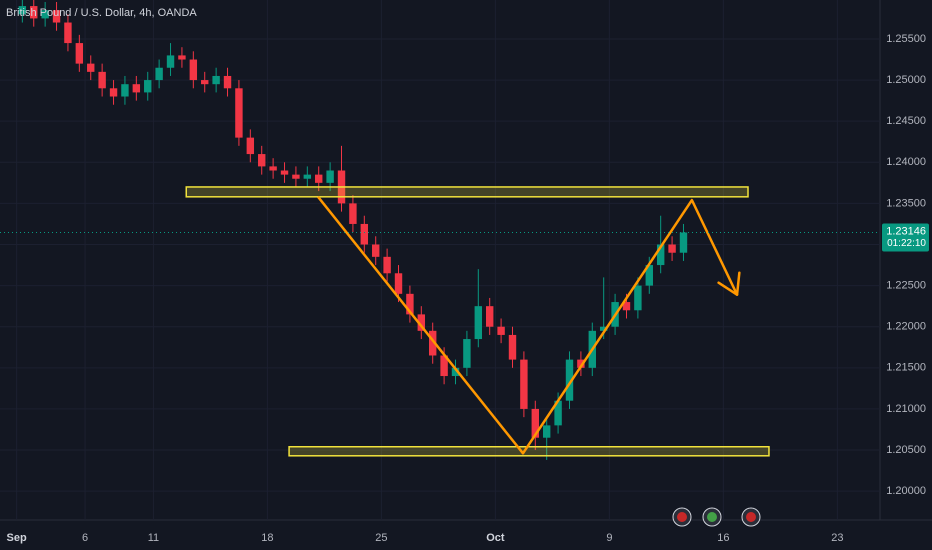 This screenshot has width=932, height=550. I want to click on event-icons, so click(716, 517).